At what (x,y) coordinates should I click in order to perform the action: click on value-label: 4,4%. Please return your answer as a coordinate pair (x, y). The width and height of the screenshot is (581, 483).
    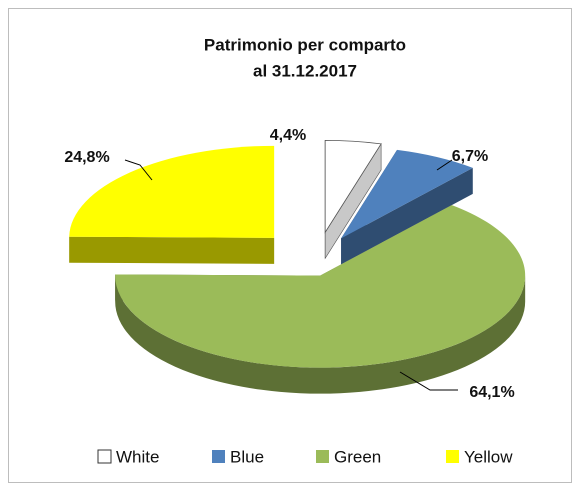
    Looking at the image, I should click on (288, 135).